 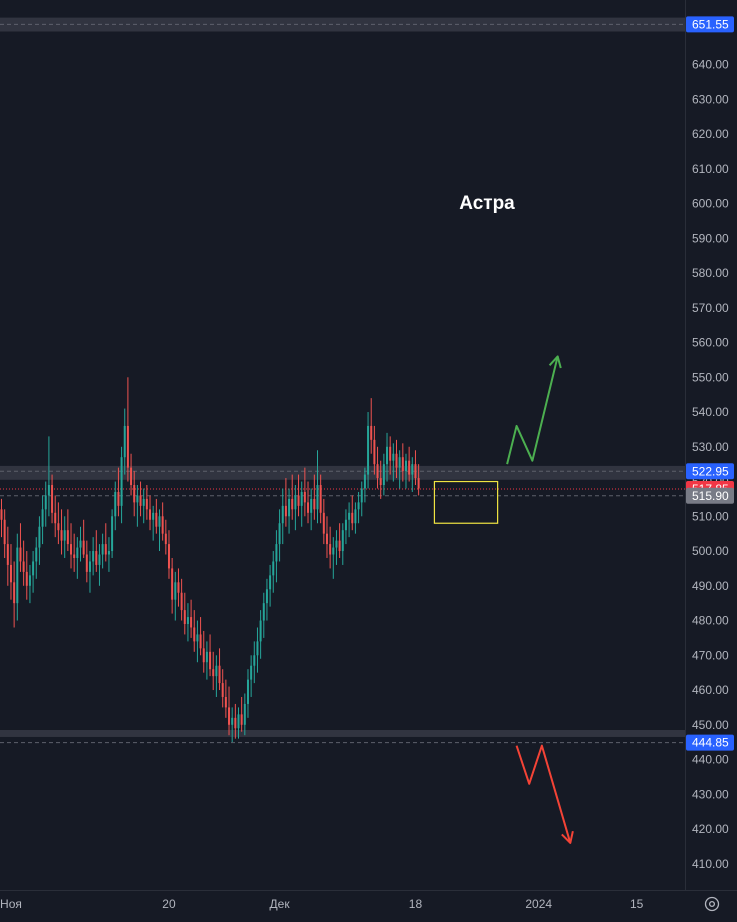 What do you see at coordinates (538, 904) in the screenshot?
I see `x-tick-label: 2024` at bounding box center [538, 904].